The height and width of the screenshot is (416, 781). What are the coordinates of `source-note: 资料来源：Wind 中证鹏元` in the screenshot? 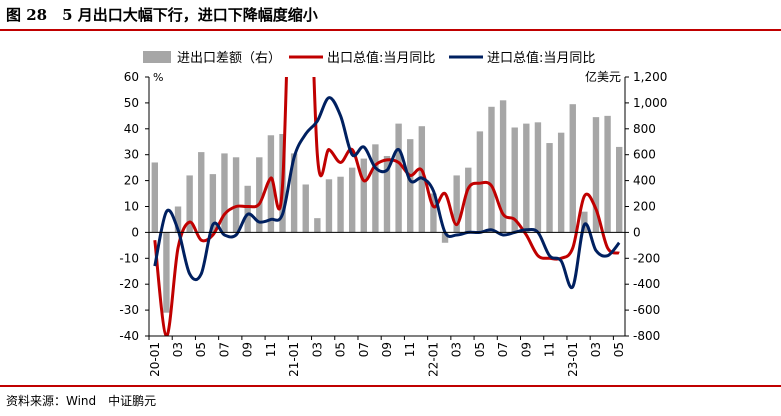 It's located at (81, 401).